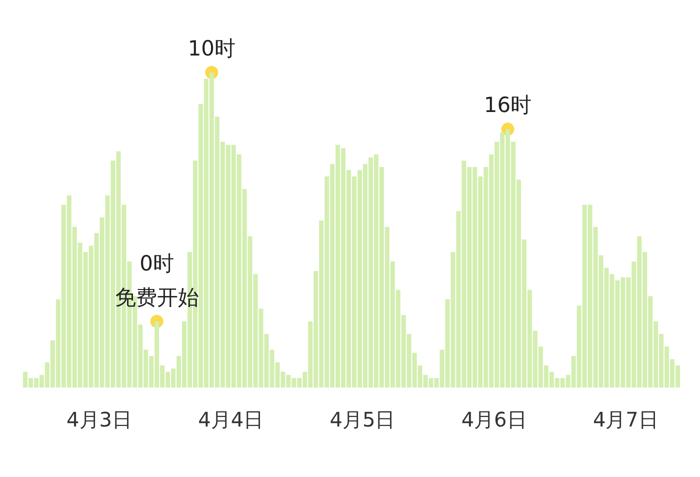 The height and width of the screenshot is (477, 700). Describe the element at coordinates (231, 420) in the screenshot. I see `x-tick-label: 4月4日` at that location.